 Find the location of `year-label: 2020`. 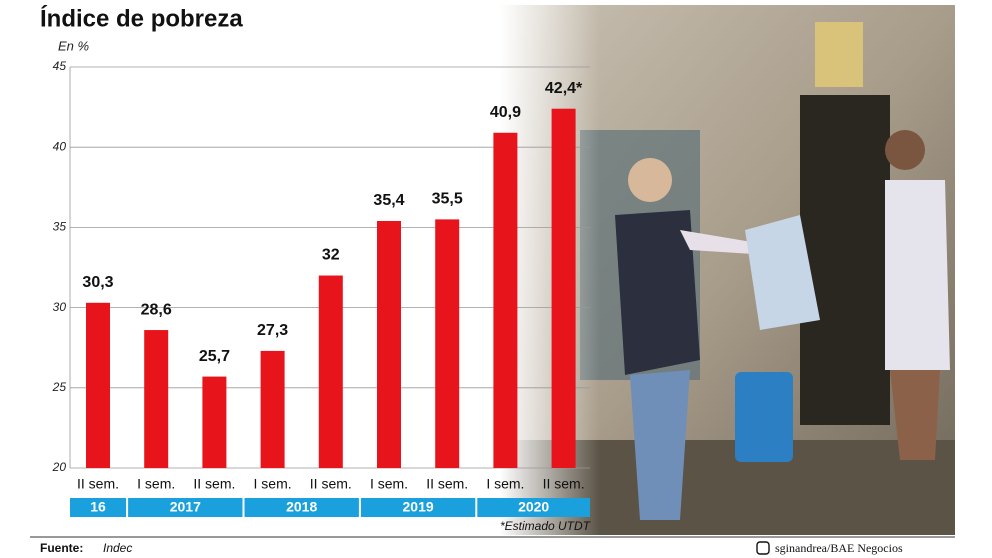

year-label: 2020 is located at coordinates (533, 507).